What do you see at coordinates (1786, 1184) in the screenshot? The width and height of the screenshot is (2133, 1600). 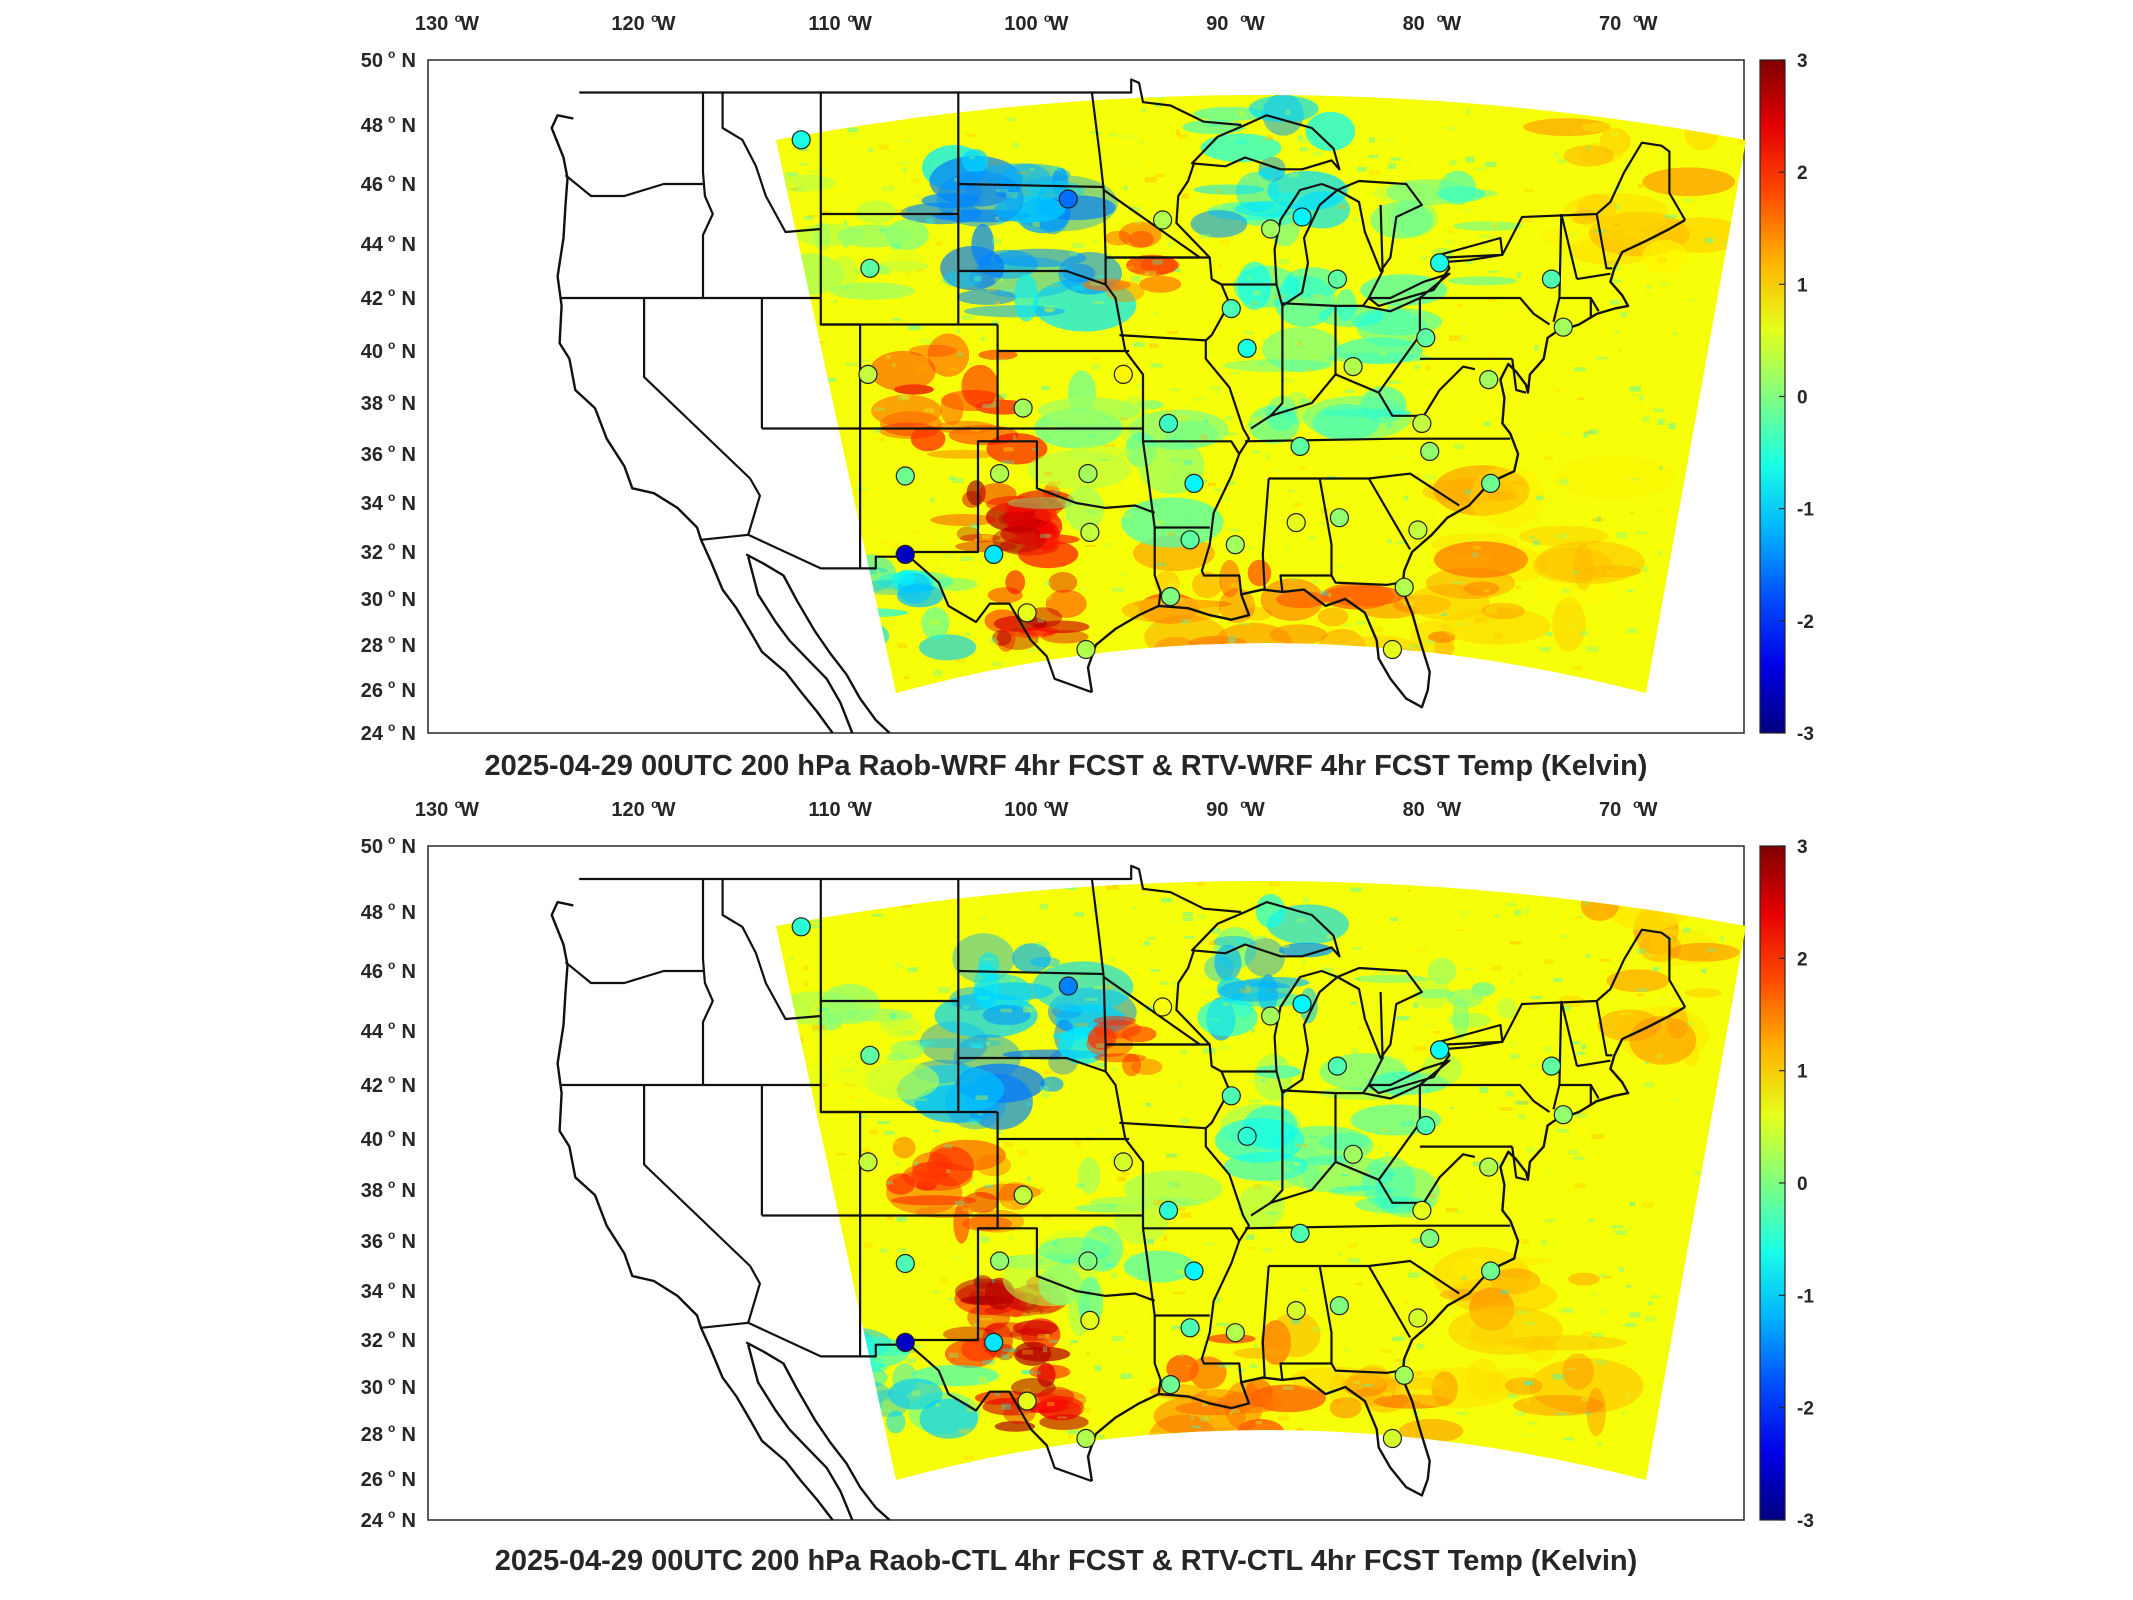 I see `colorbar: 3 2 1 0 -1 -2 -3` at bounding box center [1786, 1184].